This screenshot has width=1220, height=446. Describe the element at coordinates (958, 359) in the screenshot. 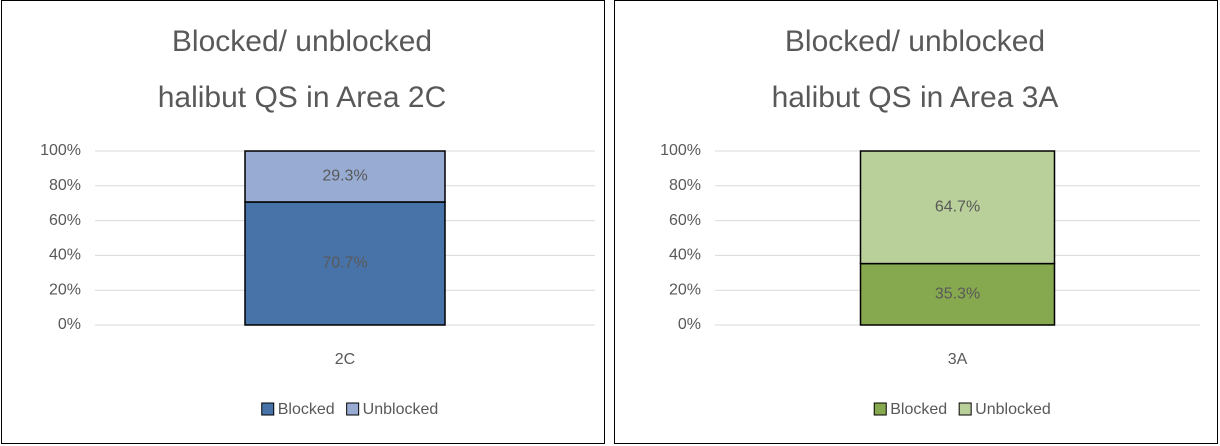

I see `x-tick-label: 3A` at that location.